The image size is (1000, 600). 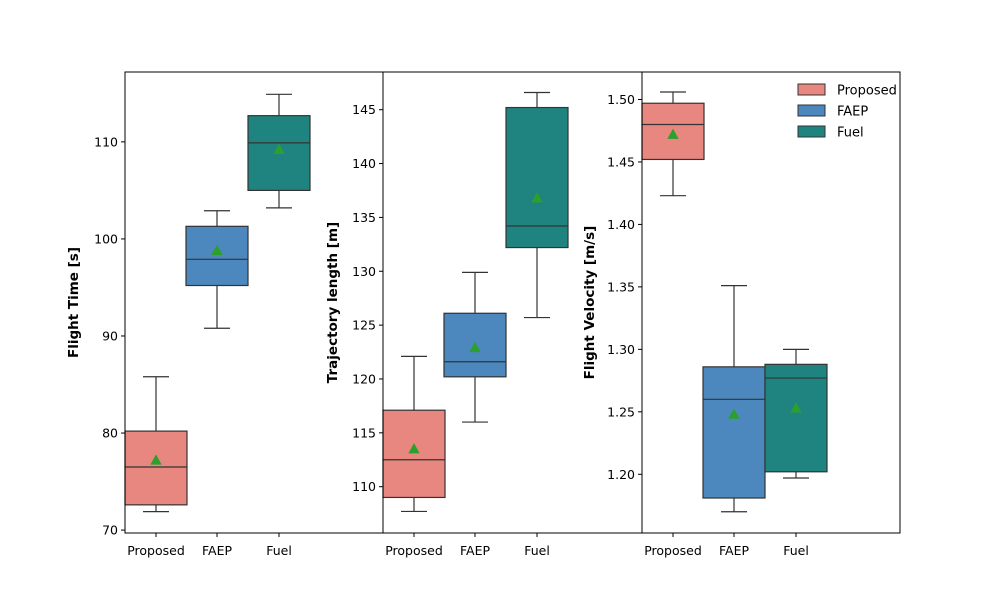 What do you see at coordinates (621, 411) in the screenshot?
I see `y-tick-label: 1.25` at bounding box center [621, 411].